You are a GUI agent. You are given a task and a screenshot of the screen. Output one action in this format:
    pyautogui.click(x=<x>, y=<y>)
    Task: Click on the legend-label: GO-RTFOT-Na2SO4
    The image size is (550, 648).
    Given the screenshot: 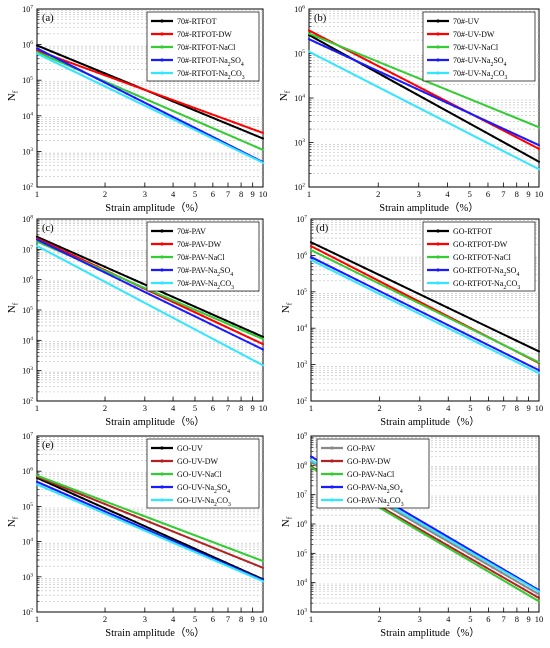 What is the action you would take?
    pyautogui.click(x=486, y=272)
    